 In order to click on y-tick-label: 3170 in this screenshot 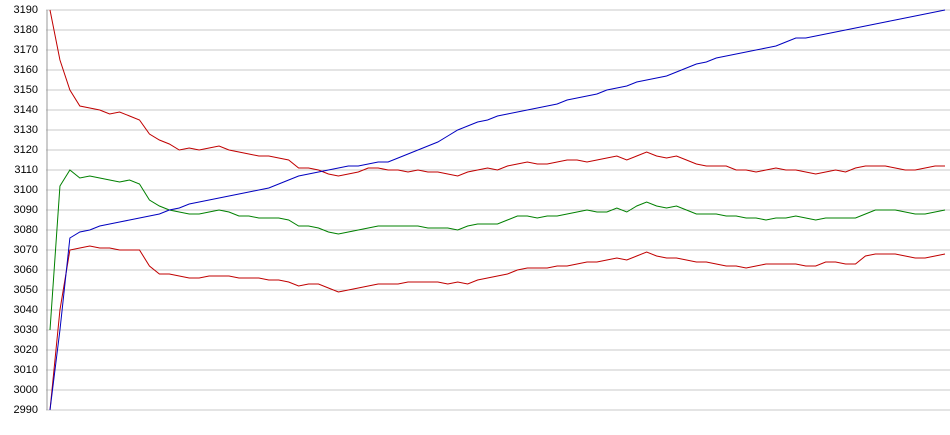, I will do `click(26, 50)`.